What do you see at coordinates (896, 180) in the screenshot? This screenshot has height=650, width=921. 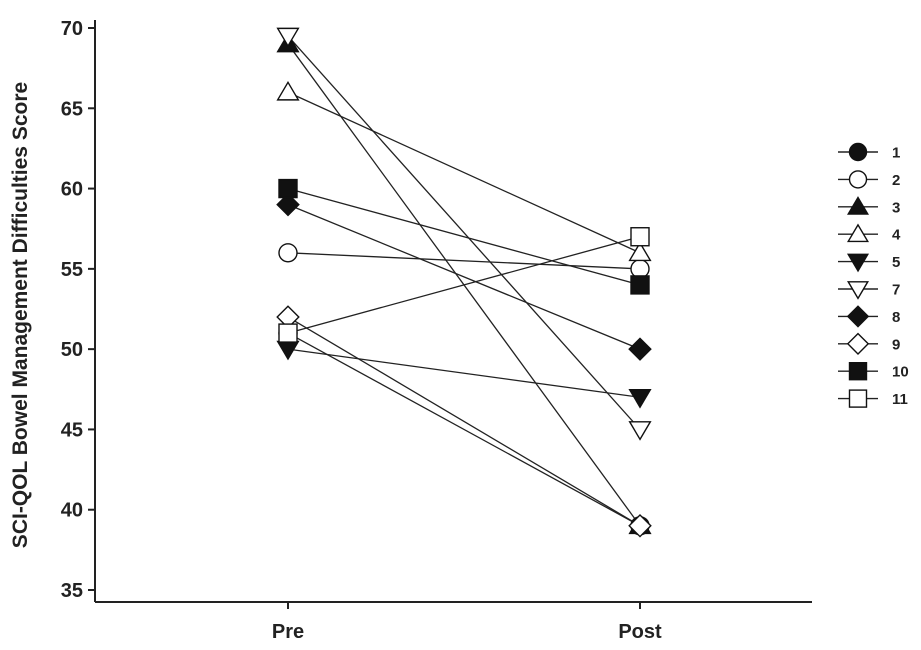 I see `legend-label: 2` at bounding box center [896, 180].